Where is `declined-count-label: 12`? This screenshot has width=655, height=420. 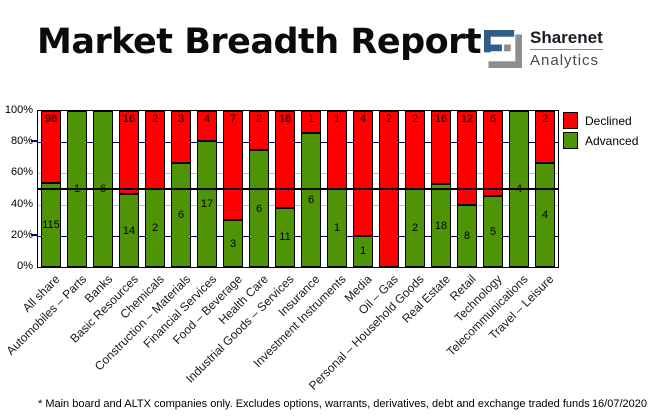 declined-count-label: 12 is located at coordinates (467, 119).